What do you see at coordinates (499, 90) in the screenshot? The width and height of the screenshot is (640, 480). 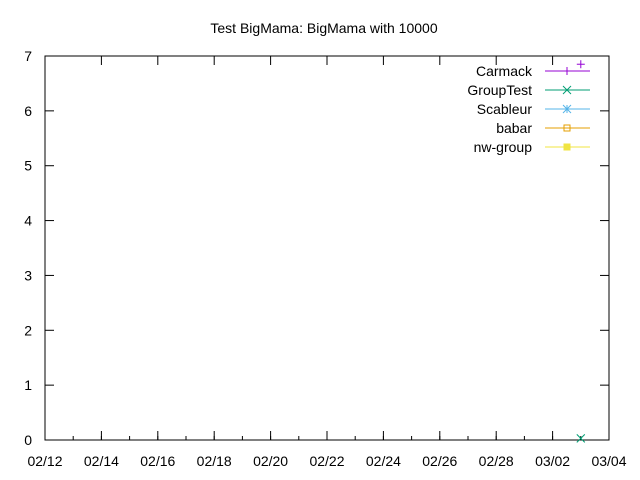 I see `legend-label: GroupTest` at bounding box center [499, 90].